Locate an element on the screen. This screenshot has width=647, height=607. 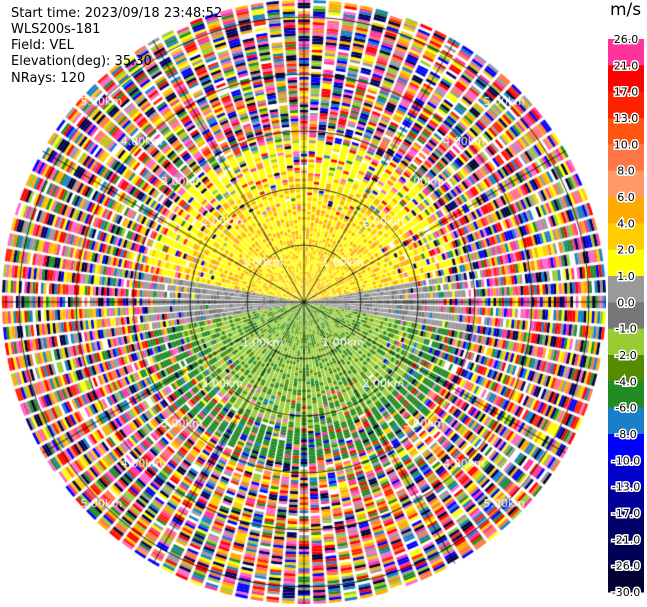
nrays-label: NRays: 120 is located at coordinates (48, 78).